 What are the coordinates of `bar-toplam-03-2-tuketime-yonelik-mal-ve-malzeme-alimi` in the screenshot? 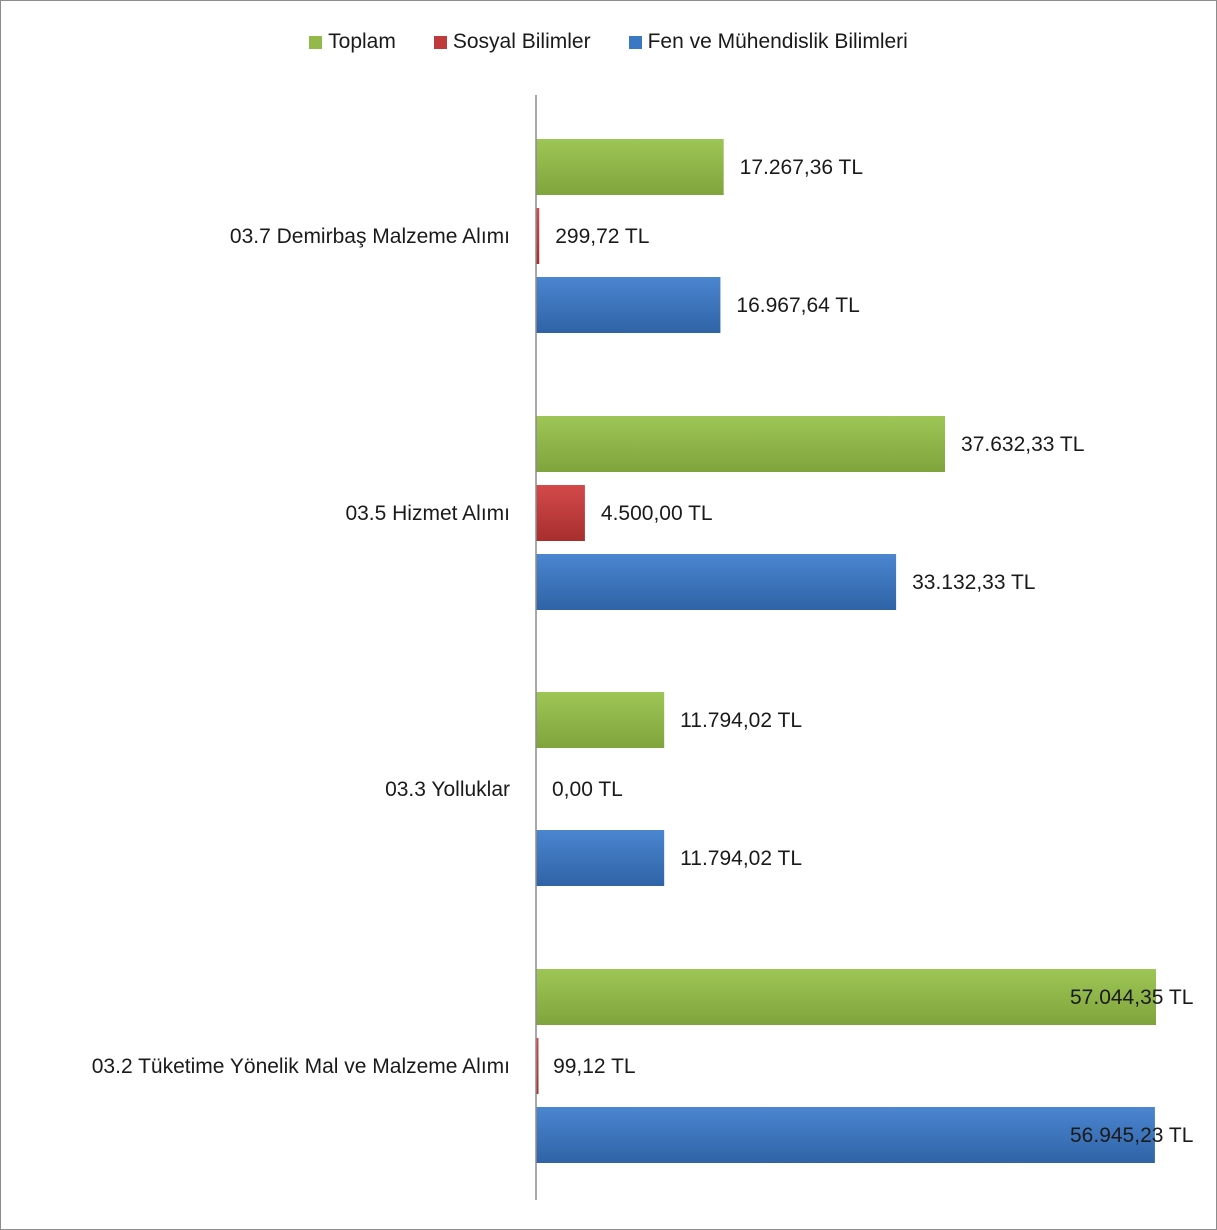 It's located at (846, 997).